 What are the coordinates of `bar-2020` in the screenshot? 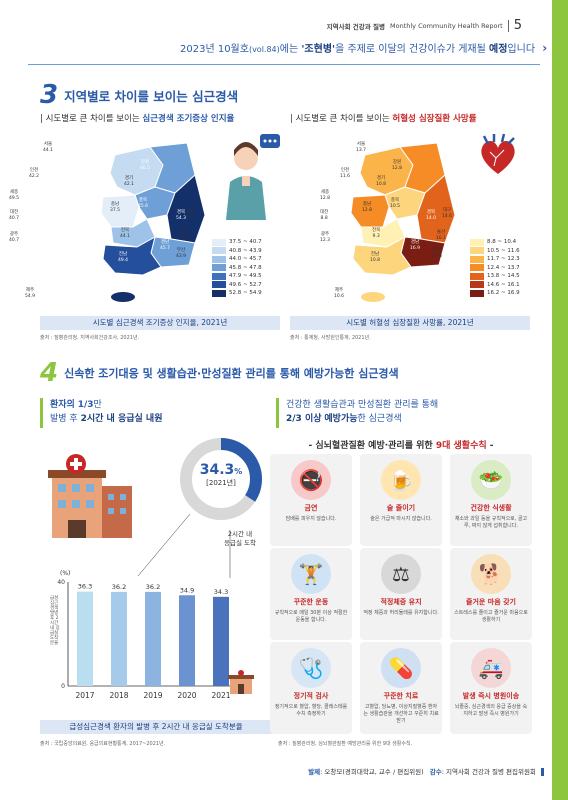 It's located at (187, 640).